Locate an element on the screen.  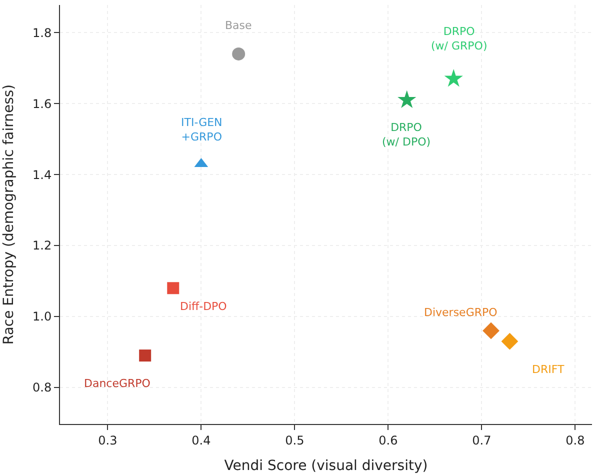
y-tick-label: 1.6 is located at coordinates (42, 103).